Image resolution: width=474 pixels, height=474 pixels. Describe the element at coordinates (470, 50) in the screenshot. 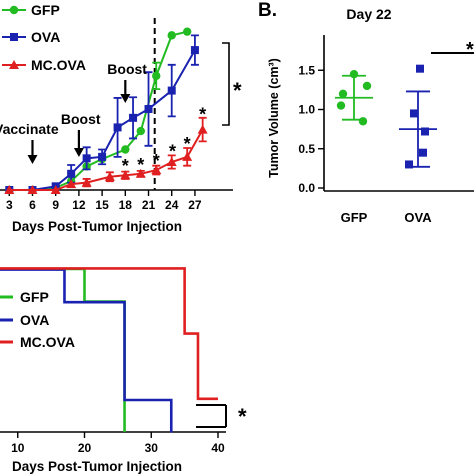

I see `day22-bracket-star: *` at that location.